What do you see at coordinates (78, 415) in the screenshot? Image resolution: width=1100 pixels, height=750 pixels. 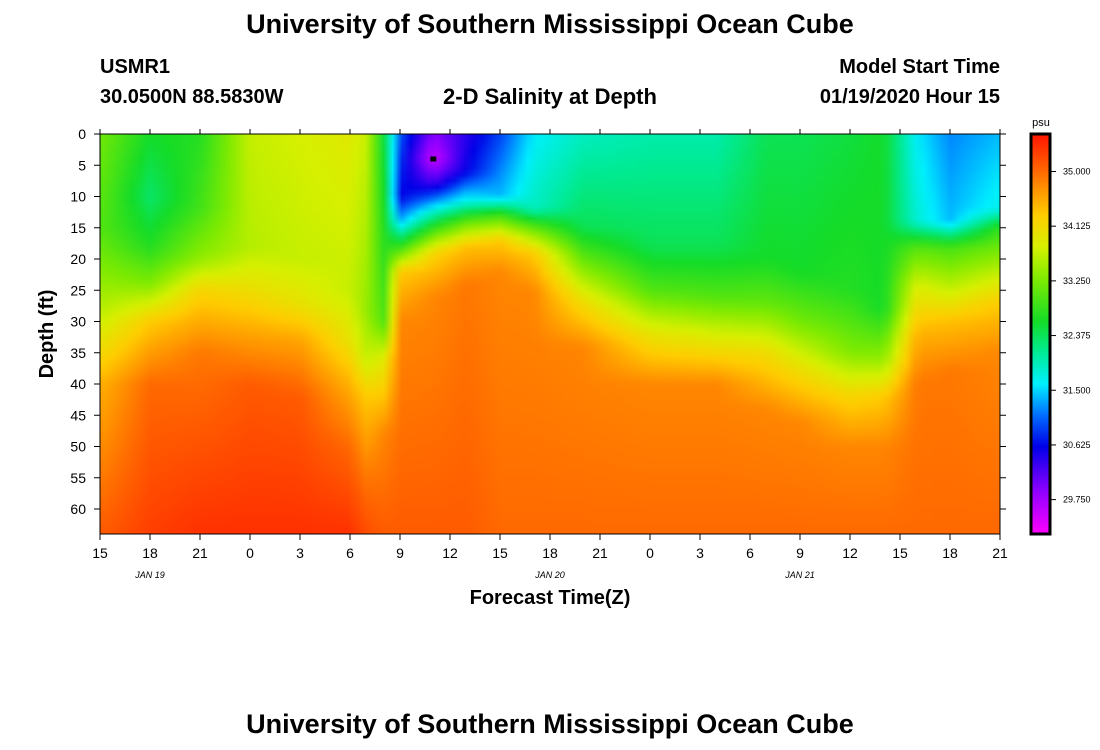 I see `y-tick-label: 45` at bounding box center [78, 415].